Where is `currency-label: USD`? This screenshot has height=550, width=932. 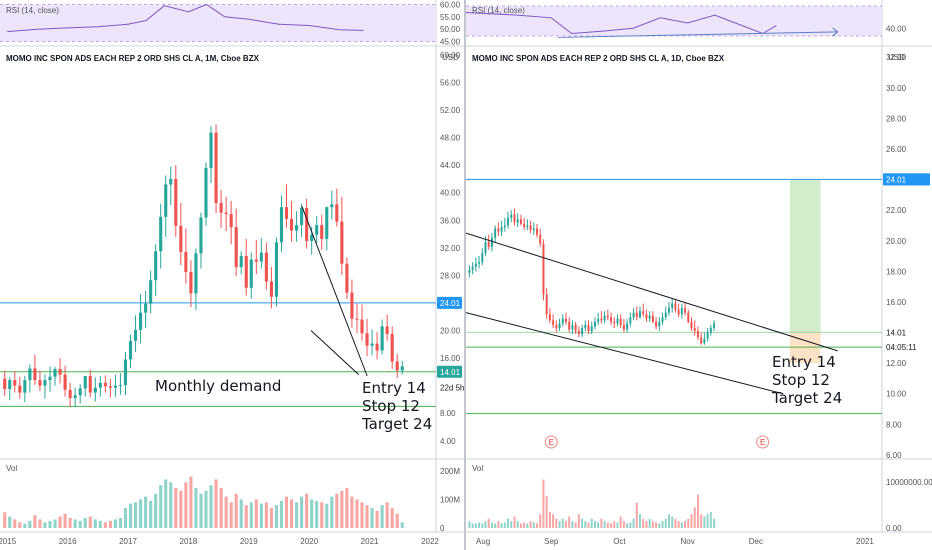 currency-label: USD is located at coordinates (896, 57).